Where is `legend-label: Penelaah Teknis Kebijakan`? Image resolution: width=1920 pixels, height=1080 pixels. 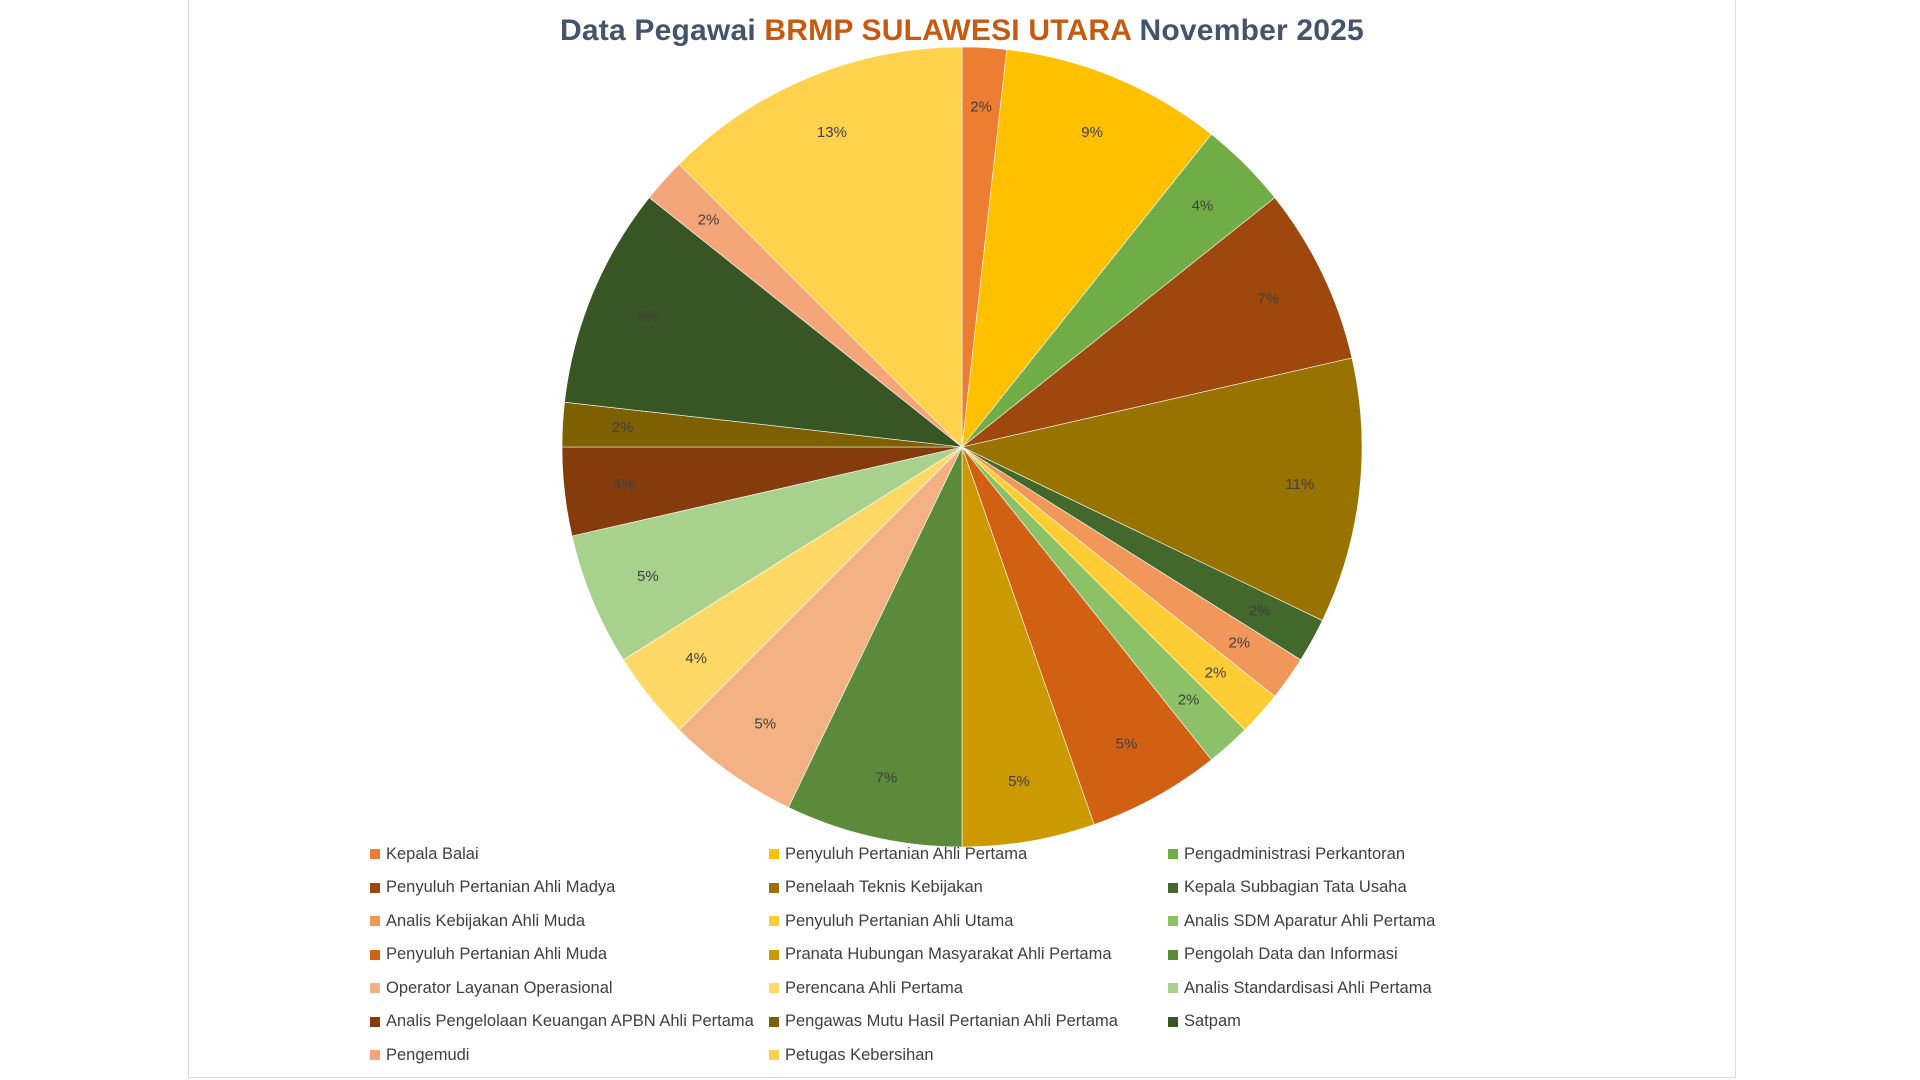
legend-label: Penelaah Teknis Kebijakan is located at coordinates (884, 887).